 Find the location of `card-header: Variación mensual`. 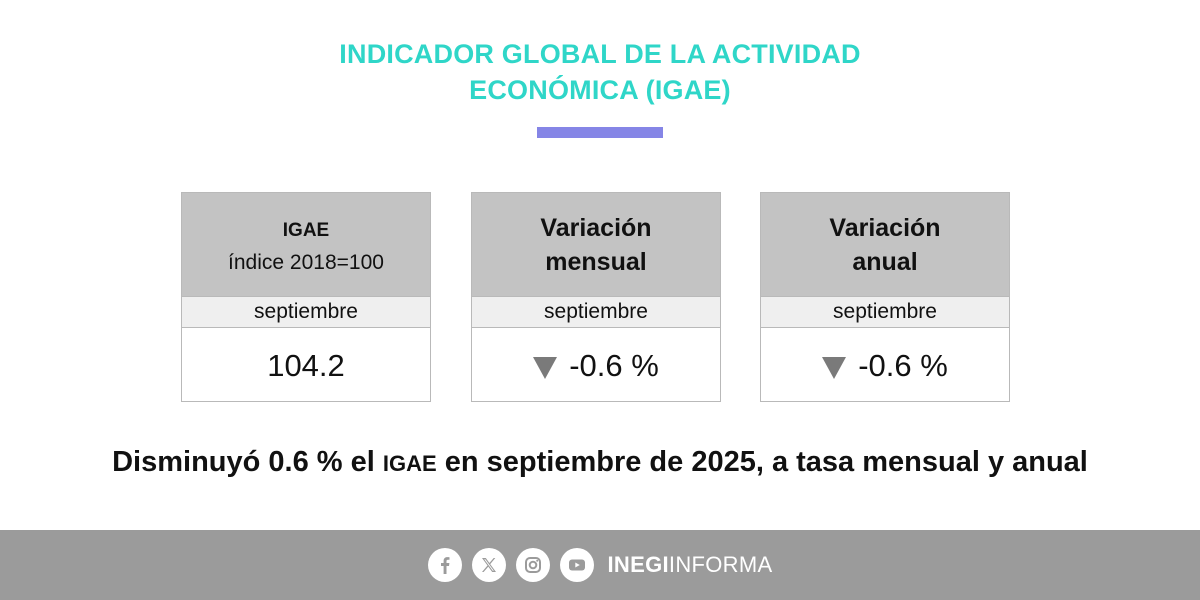

card-header: Variación mensual is located at coordinates (596, 244).